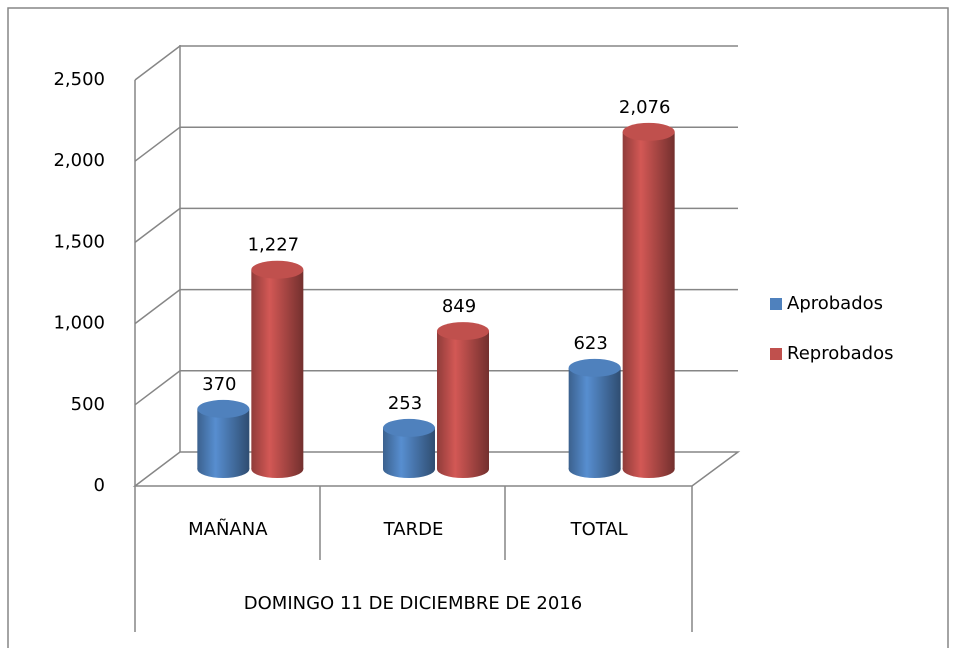  Describe the element at coordinates (459, 306) in the screenshot. I see `data-label: 849` at that location.